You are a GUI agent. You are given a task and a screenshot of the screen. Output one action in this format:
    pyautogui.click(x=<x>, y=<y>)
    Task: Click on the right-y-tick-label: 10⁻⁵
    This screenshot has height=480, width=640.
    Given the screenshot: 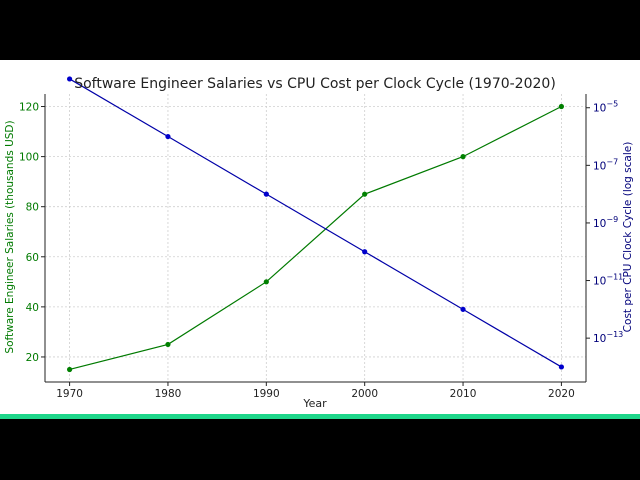 What is the action you would take?
    pyautogui.click(x=605, y=107)
    